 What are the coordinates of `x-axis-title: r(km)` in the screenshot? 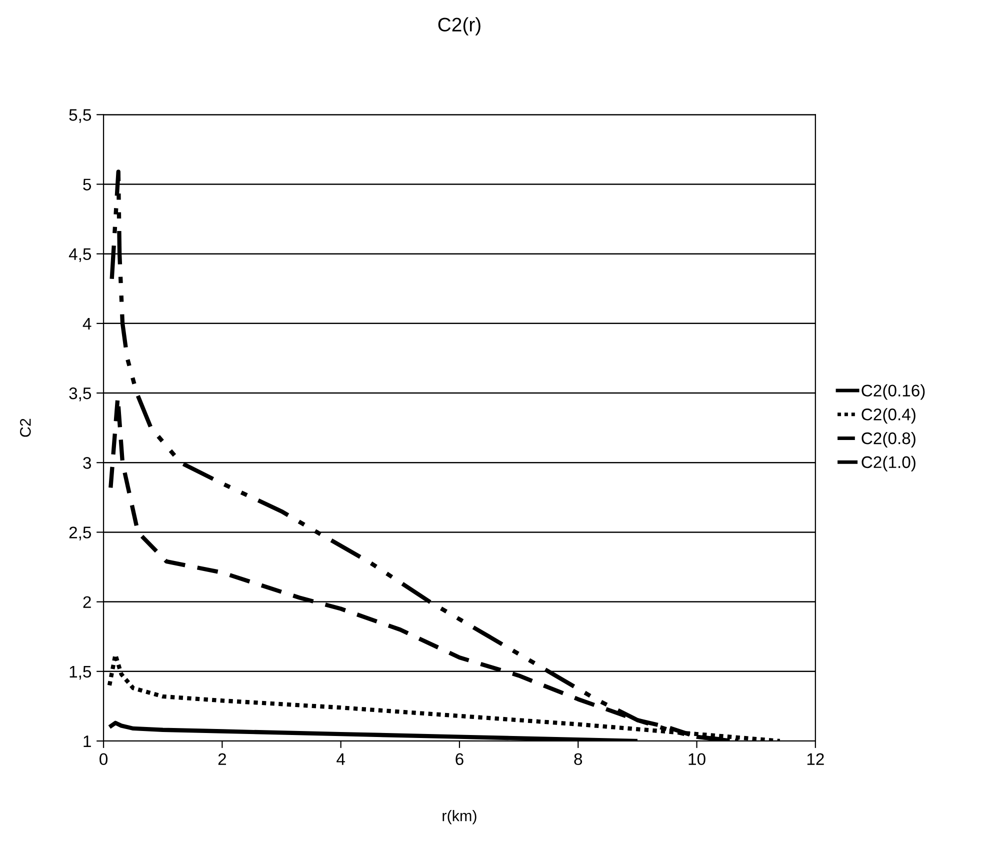 It's located at (459, 817).